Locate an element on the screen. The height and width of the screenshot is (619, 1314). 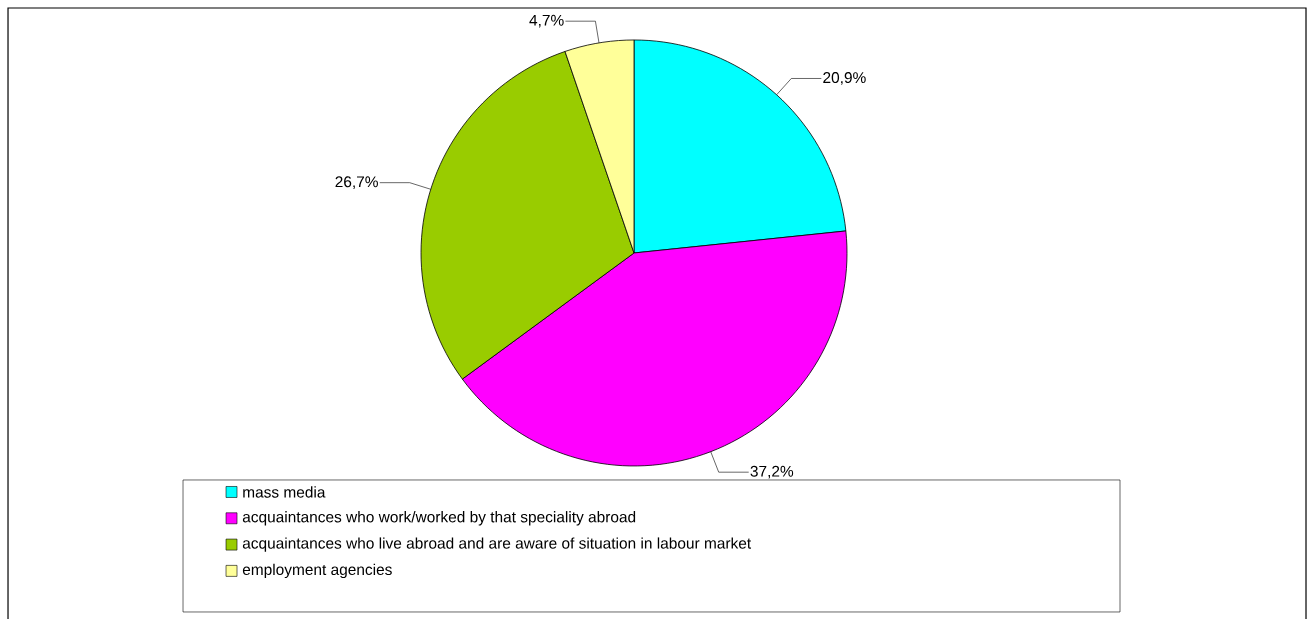
legend-label: acquaintances who work/worked by that speciality abroad is located at coordinates (439, 518).